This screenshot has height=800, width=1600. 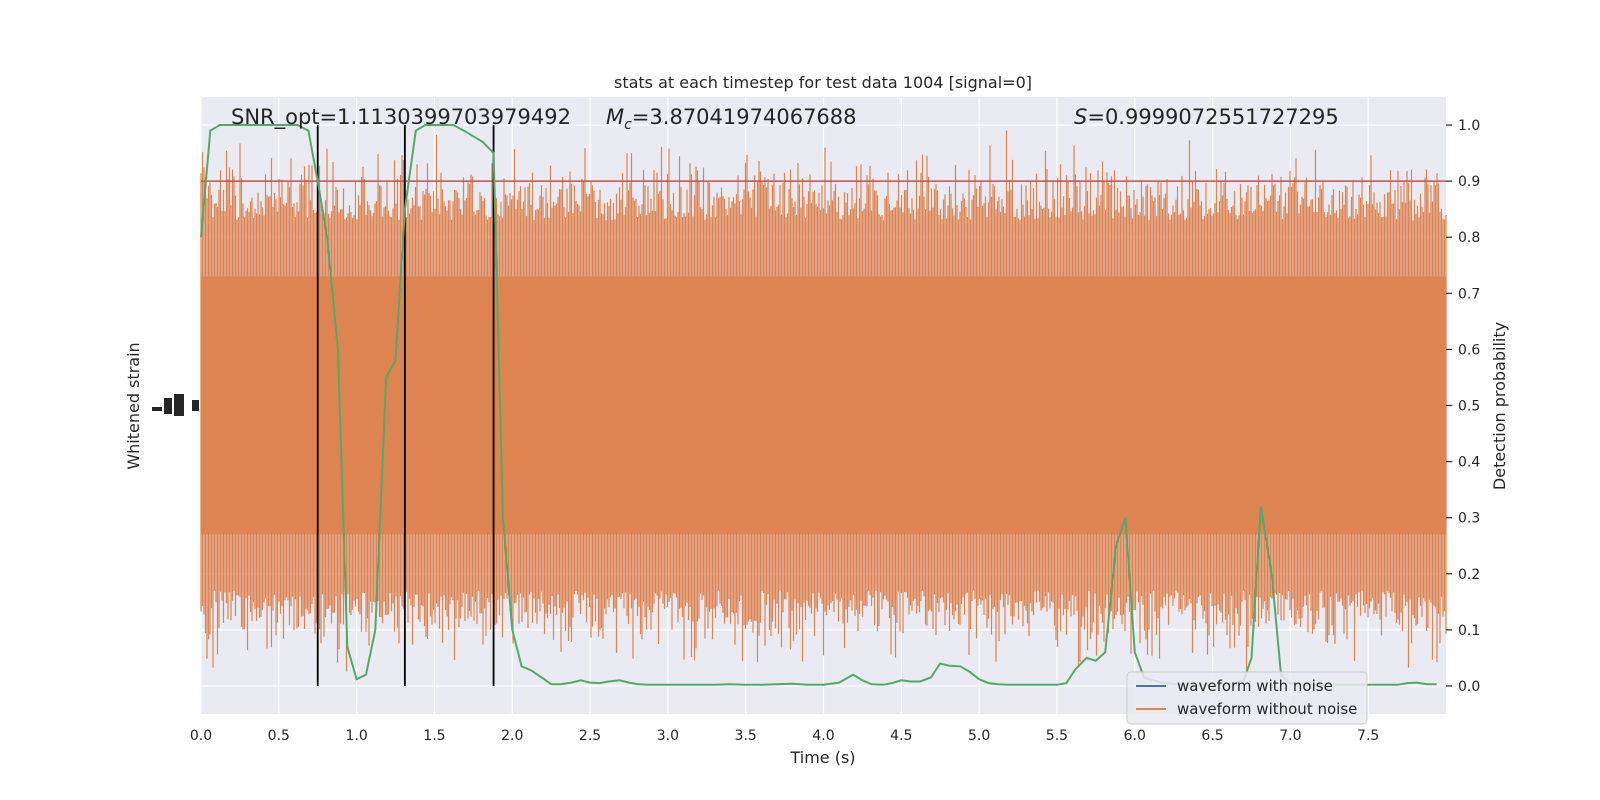 What do you see at coordinates (590, 736) in the screenshot?
I see `x-tick-label: 2.5` at bounding box center [590, 736].